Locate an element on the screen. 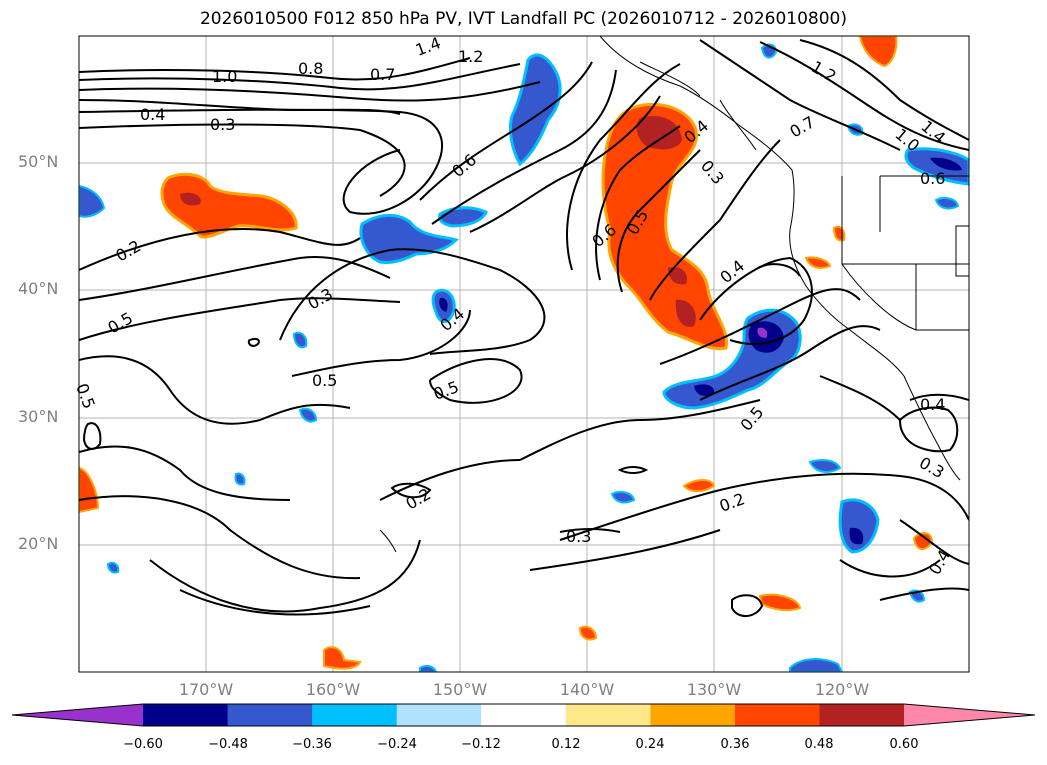 This screenshot has width=1047, height=765. lon-label: 130°W is located at coordinates (714, 689).